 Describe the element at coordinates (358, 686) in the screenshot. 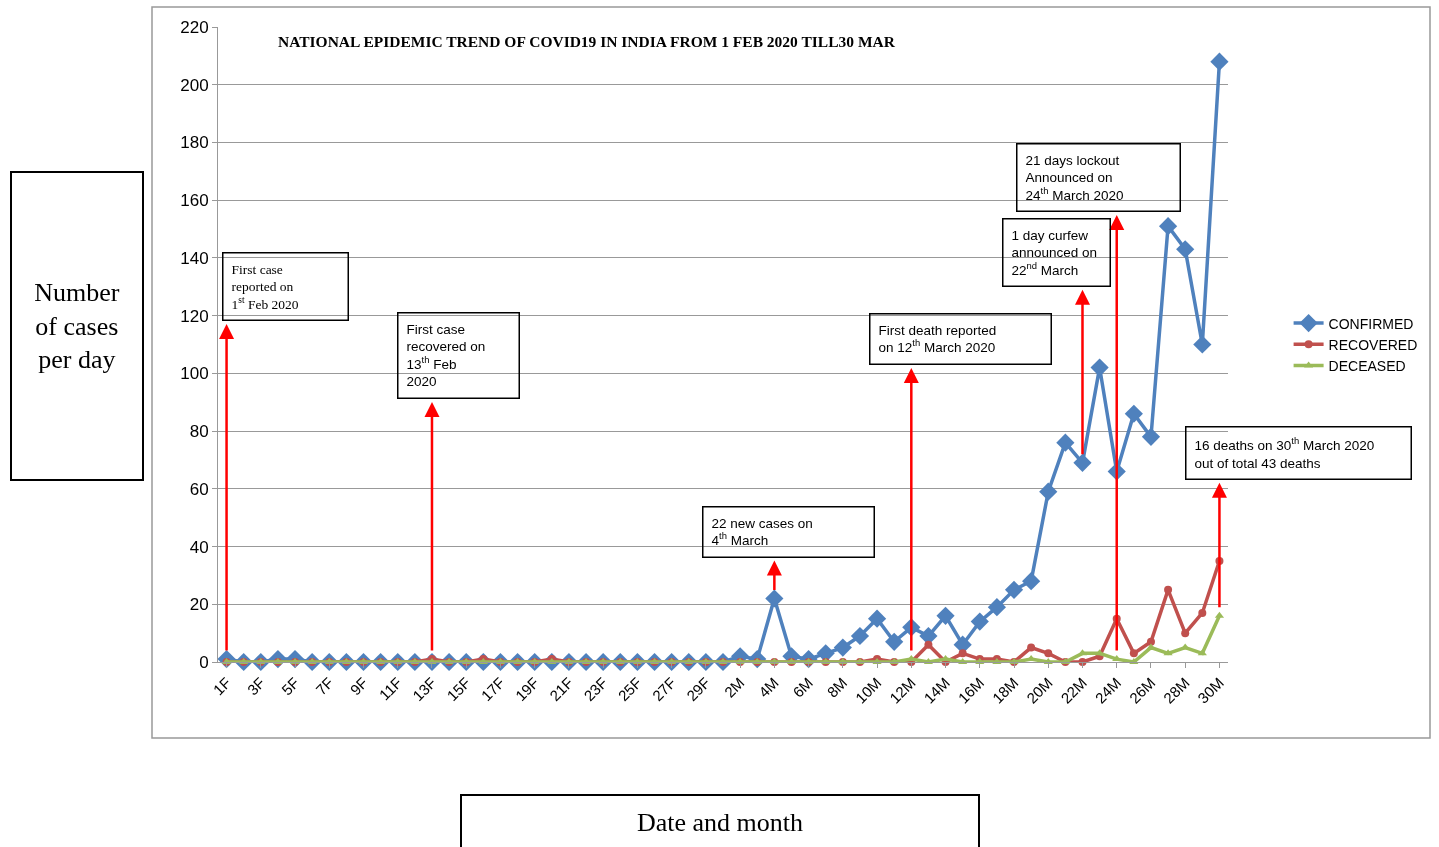

I see `x-tick-label: 9F` at that location.